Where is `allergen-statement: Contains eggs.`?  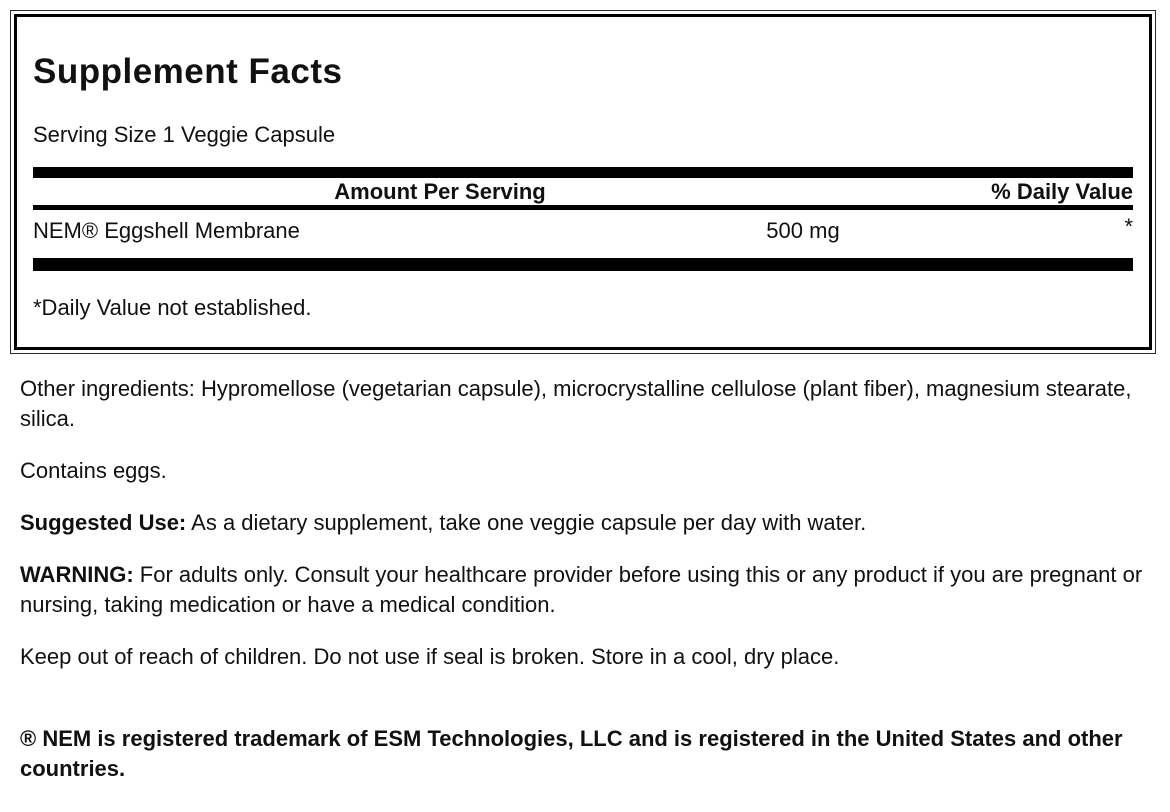 allergen-statement: Contains eggs. is located at coordinates (93, 470).